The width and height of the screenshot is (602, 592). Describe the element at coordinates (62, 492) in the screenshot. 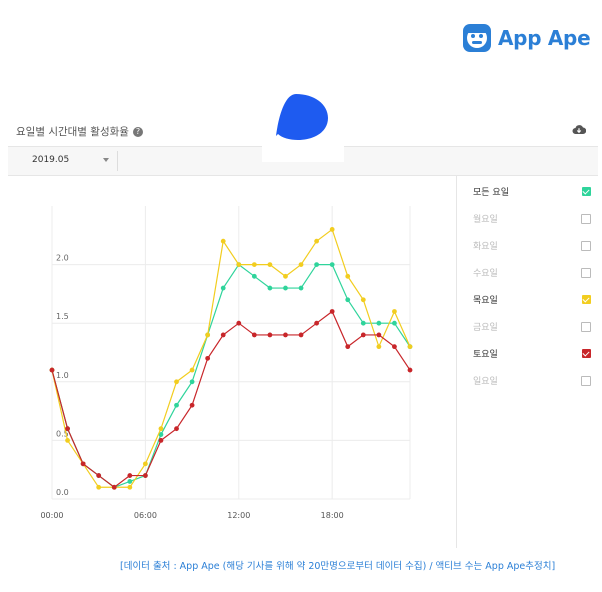

I see `y-tick-label: 0.0` at that location.